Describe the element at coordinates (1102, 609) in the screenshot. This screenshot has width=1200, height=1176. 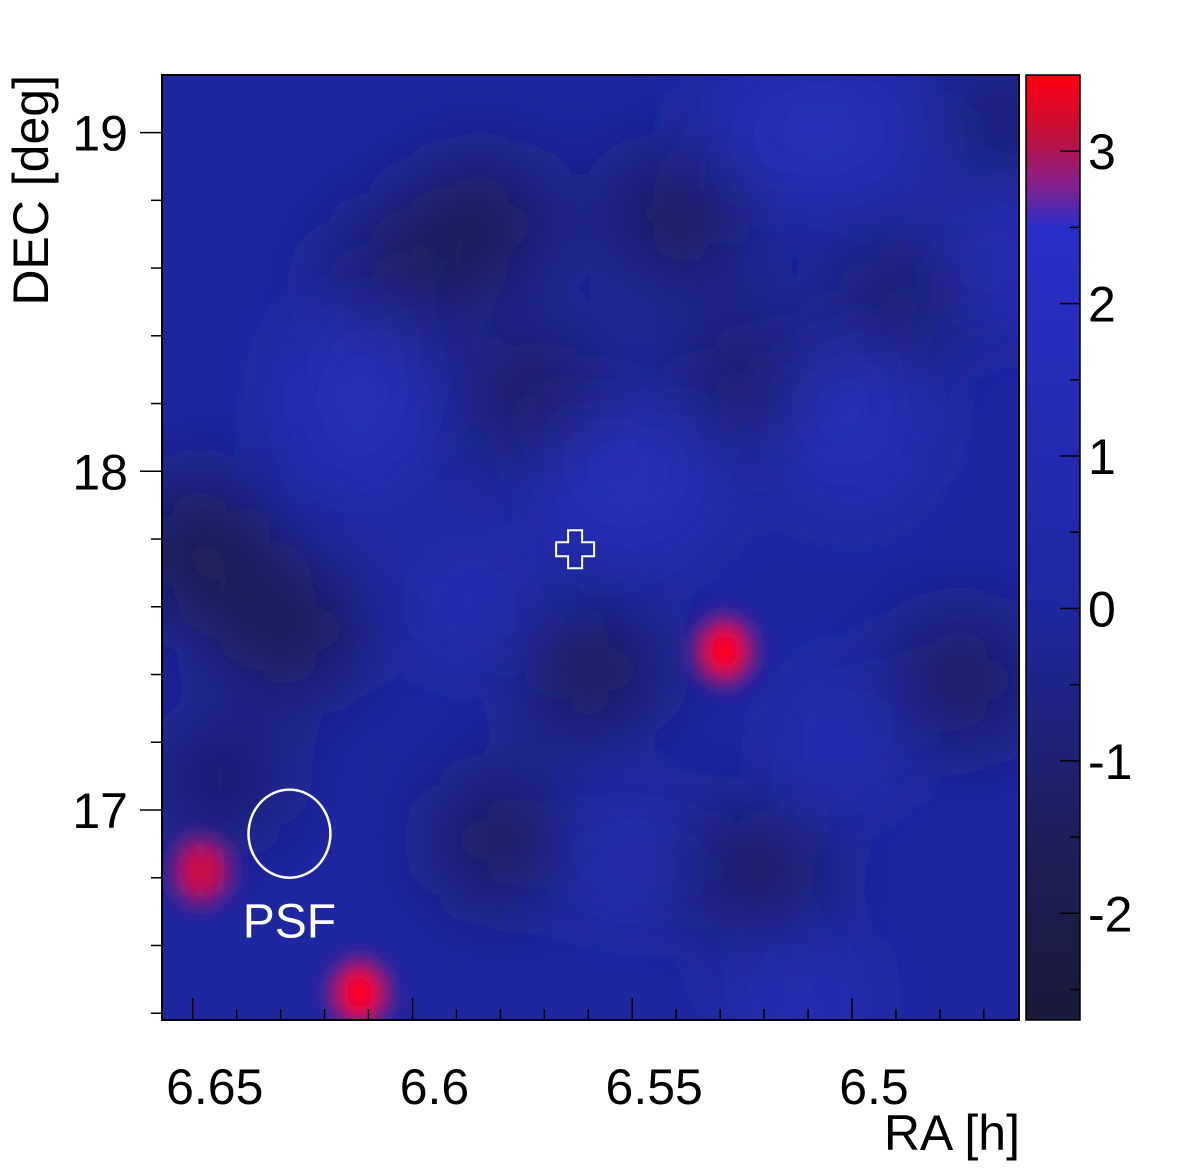
I see `colorbar-tick-label: 0` at that location.